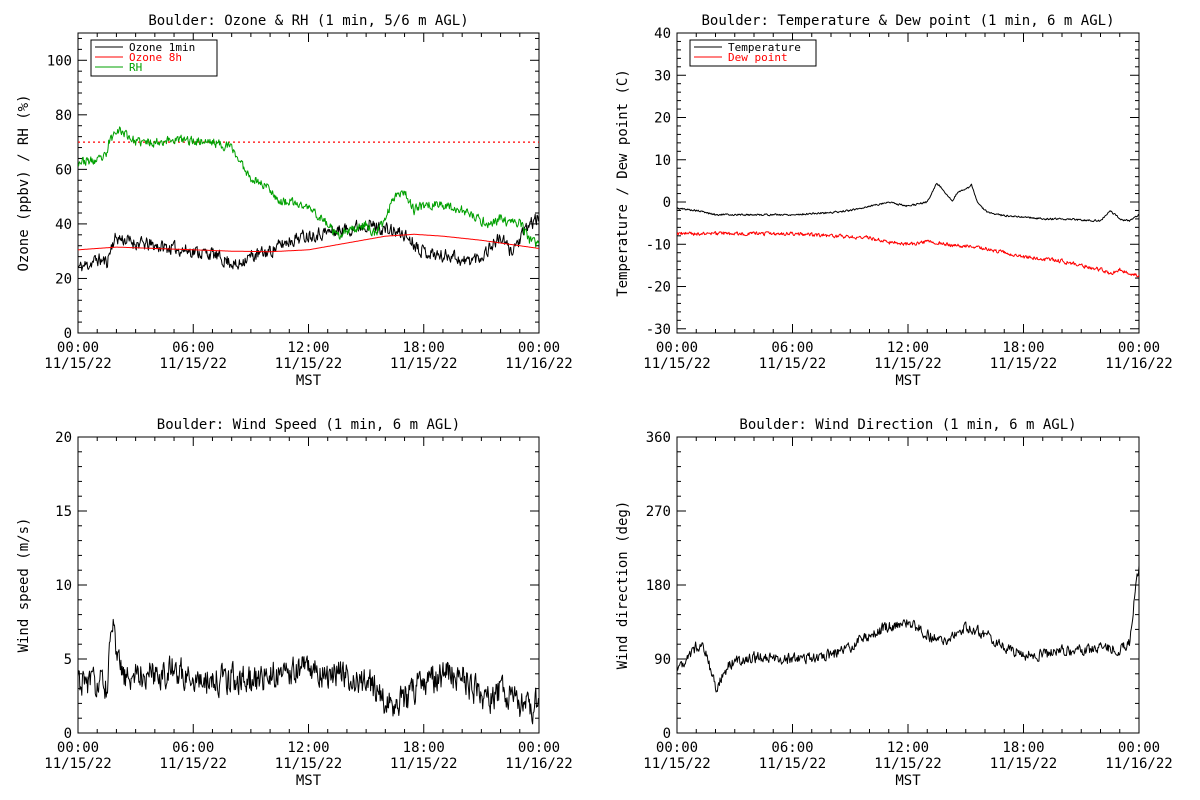 The image size is (1200, 800). Describe the element at coordinates (623, 585) in the screenshot. I see `y-axis-label: Wind direction (deg)` at that location.